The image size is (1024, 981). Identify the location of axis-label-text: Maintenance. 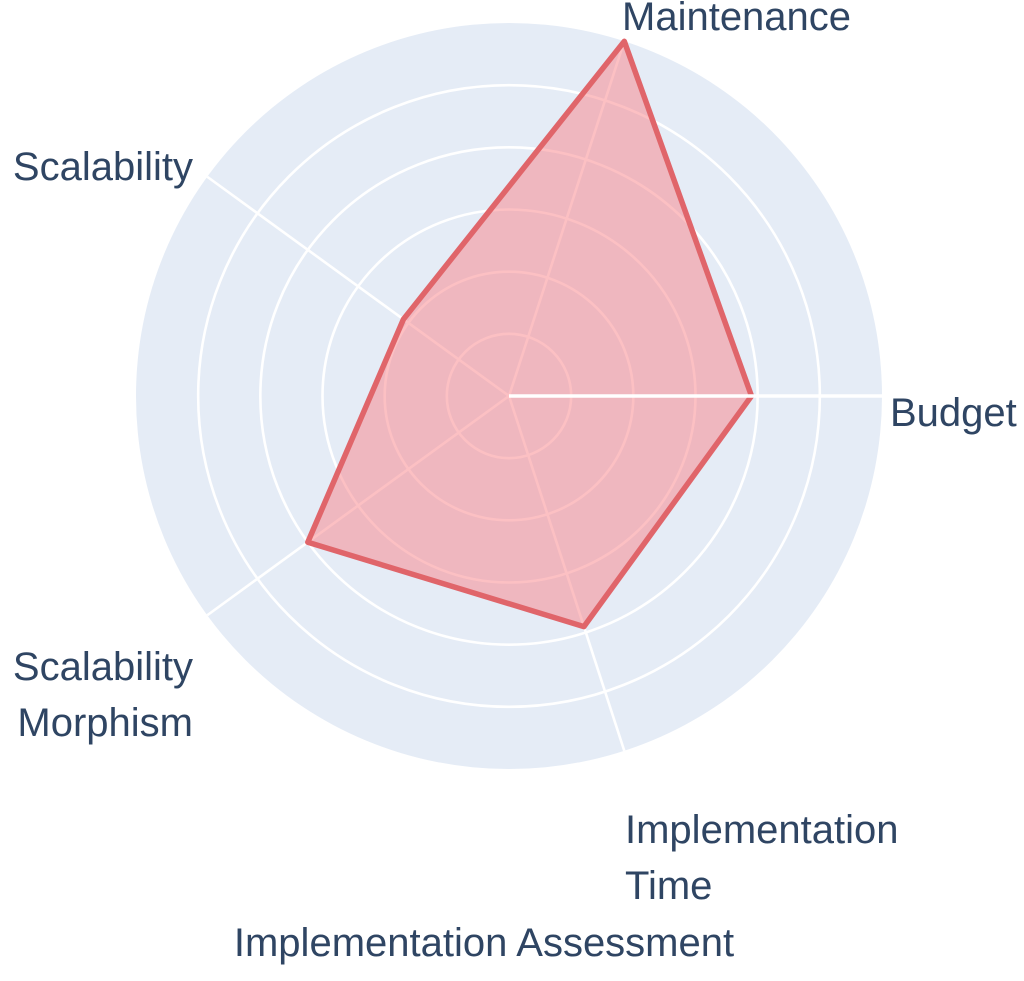
(737, 19).